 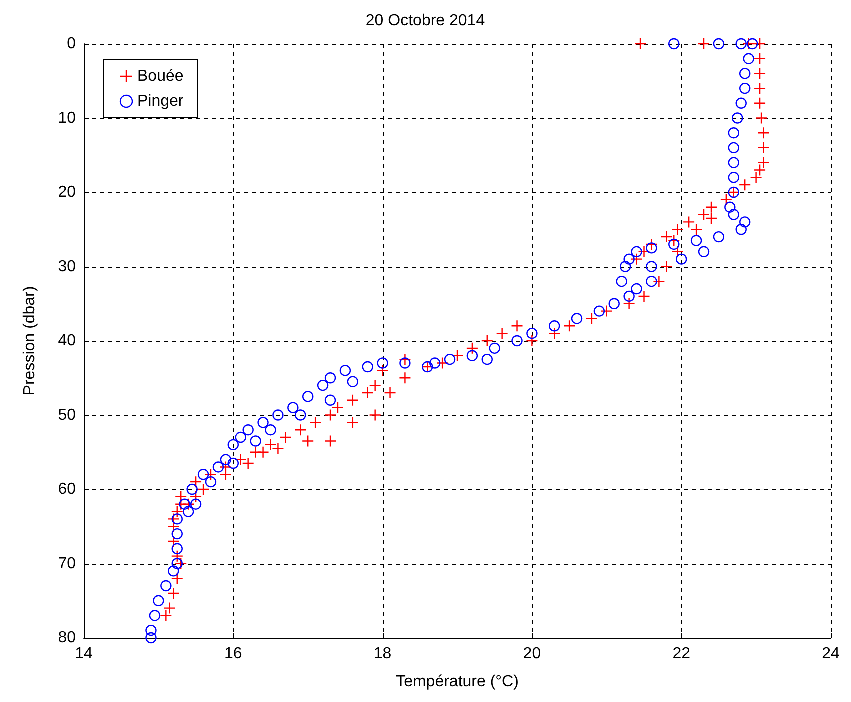 I want to click on legend-label: Bouée, so click(x=161, y=76).